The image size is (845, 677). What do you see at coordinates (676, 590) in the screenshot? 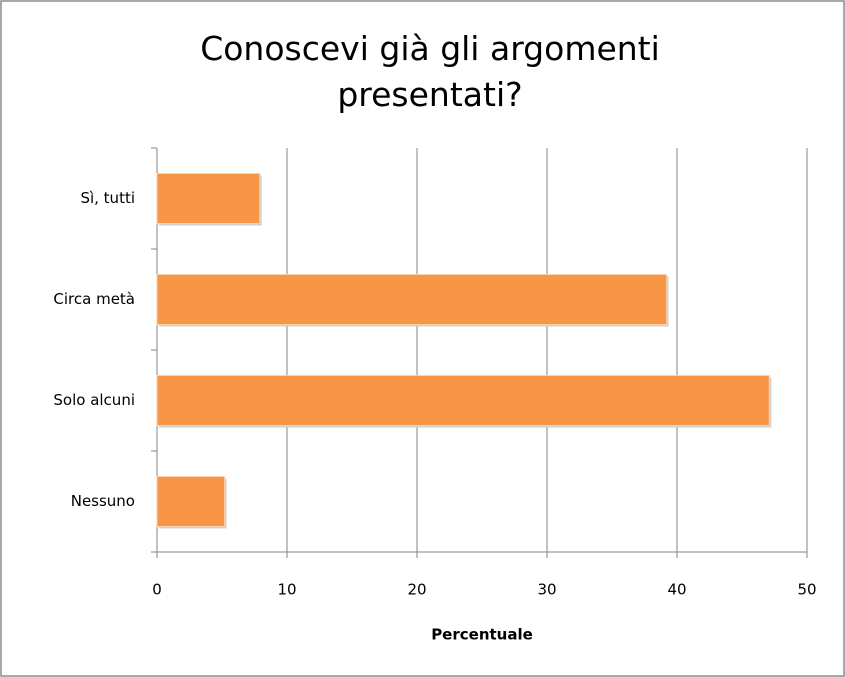
I see `x-tick-label: 40` at bounding box center [676, 590].